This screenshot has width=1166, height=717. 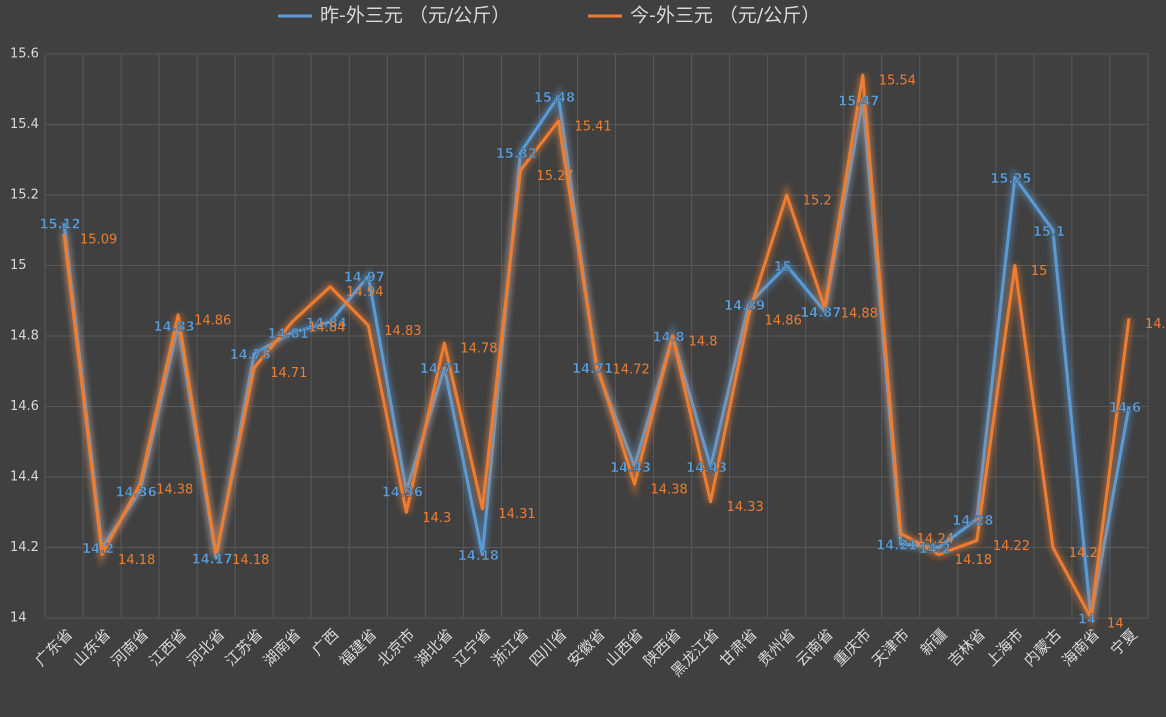 I want to click on data-label: 14.97, so click(x=364, y=278).